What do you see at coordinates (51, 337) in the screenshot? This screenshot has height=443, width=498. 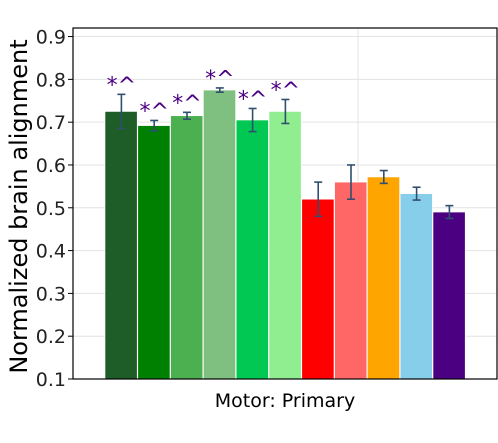 I see `y-tick-label: 0.2` at bounding box center [51, 337].